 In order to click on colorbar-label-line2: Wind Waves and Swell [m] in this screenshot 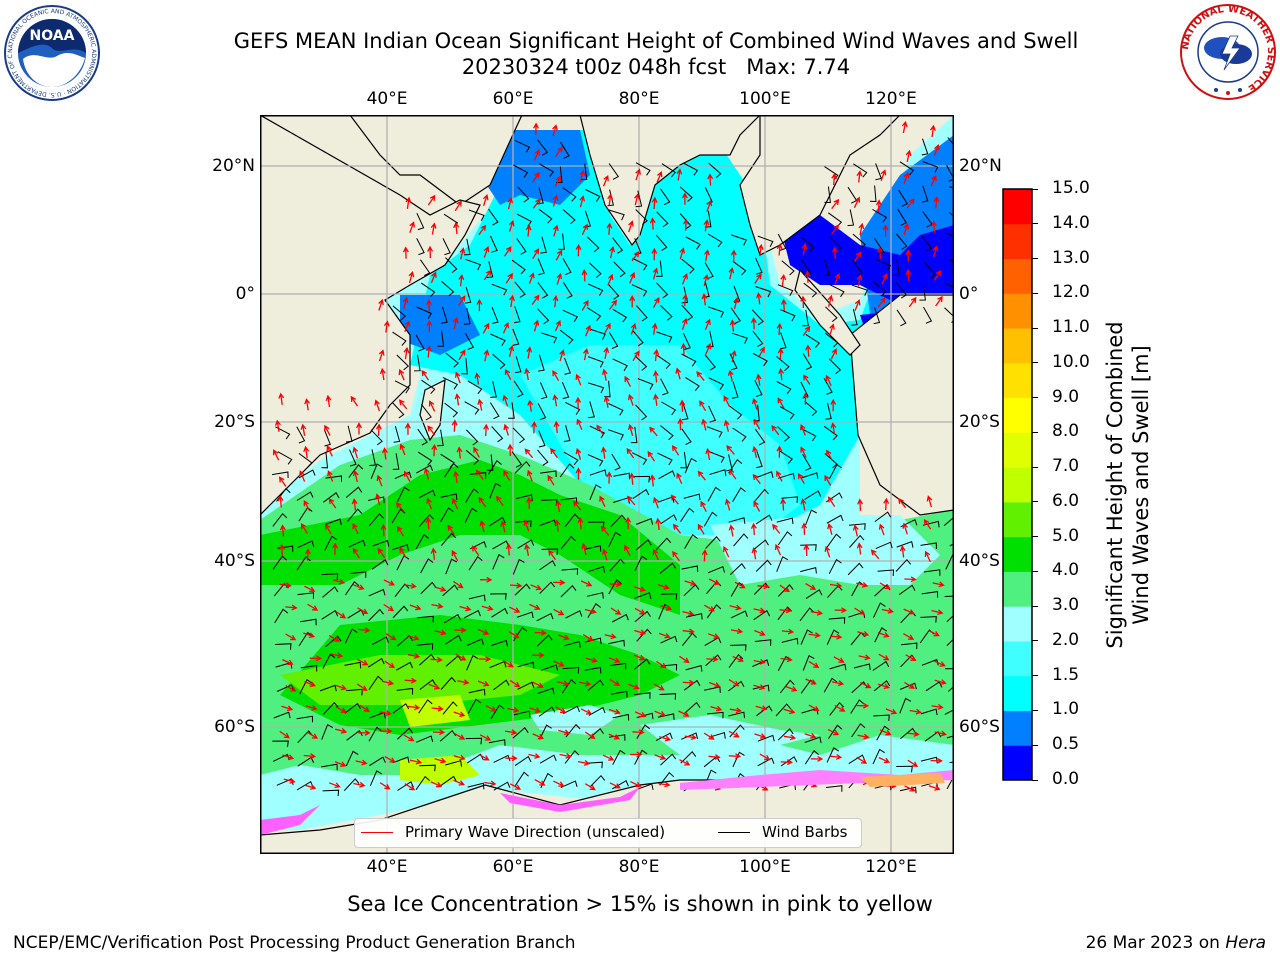, I will do `click(1141, 485)`.